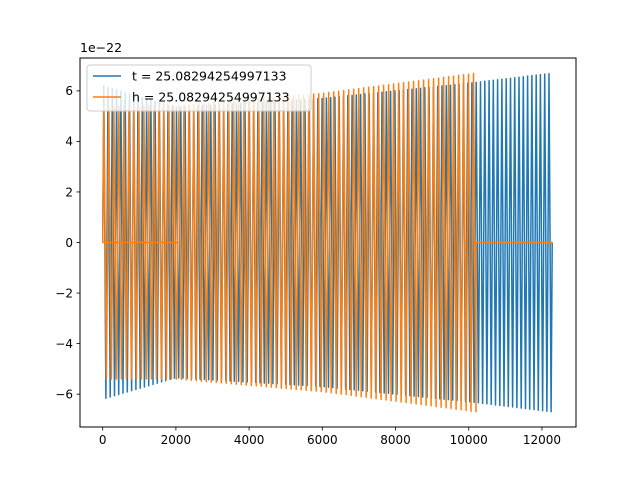  I want to click on y-offset-label: 1e−22, so click(101, 47).